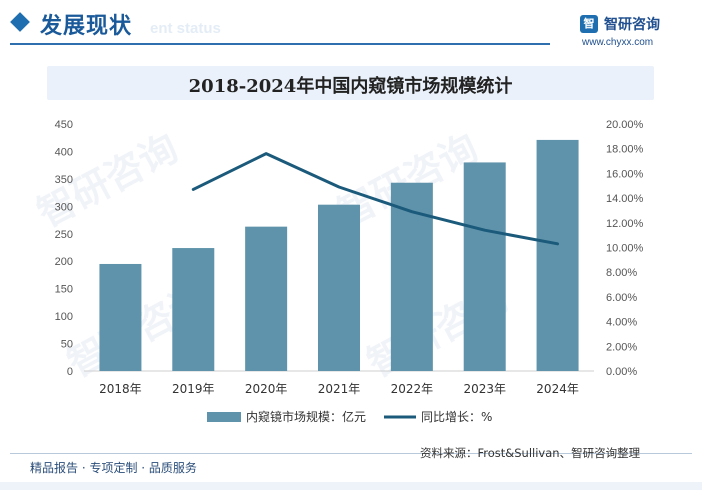 The image size is (702, 490). What do you see at coordinates (193, 389) in the screenshot?
I see `x-tick-label: 2019年` at bounding box center [193, 389].